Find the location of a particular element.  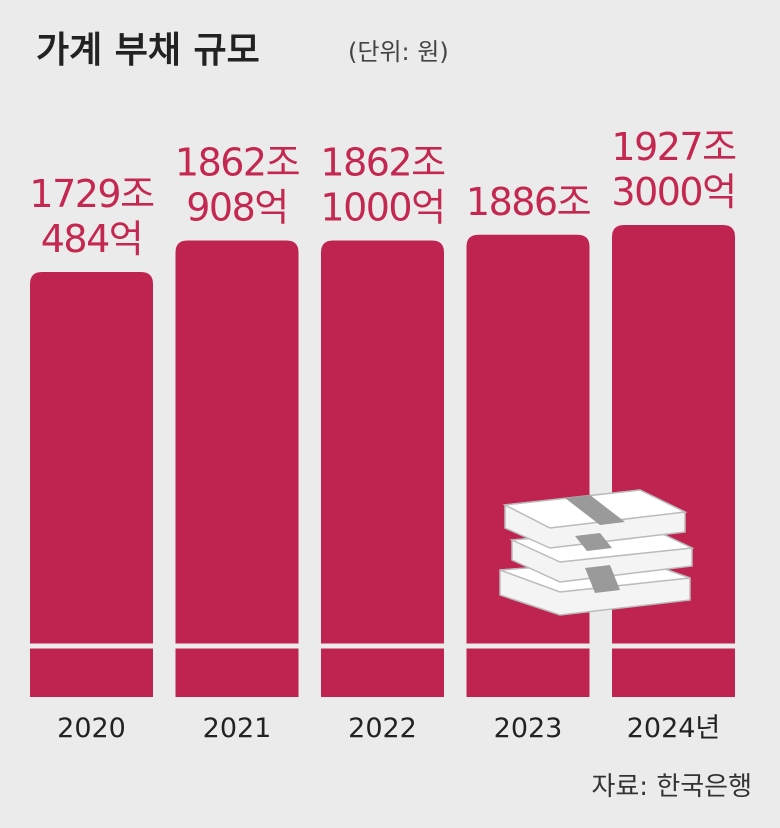

value-label: 484억 is located at coordinates (92, 239).